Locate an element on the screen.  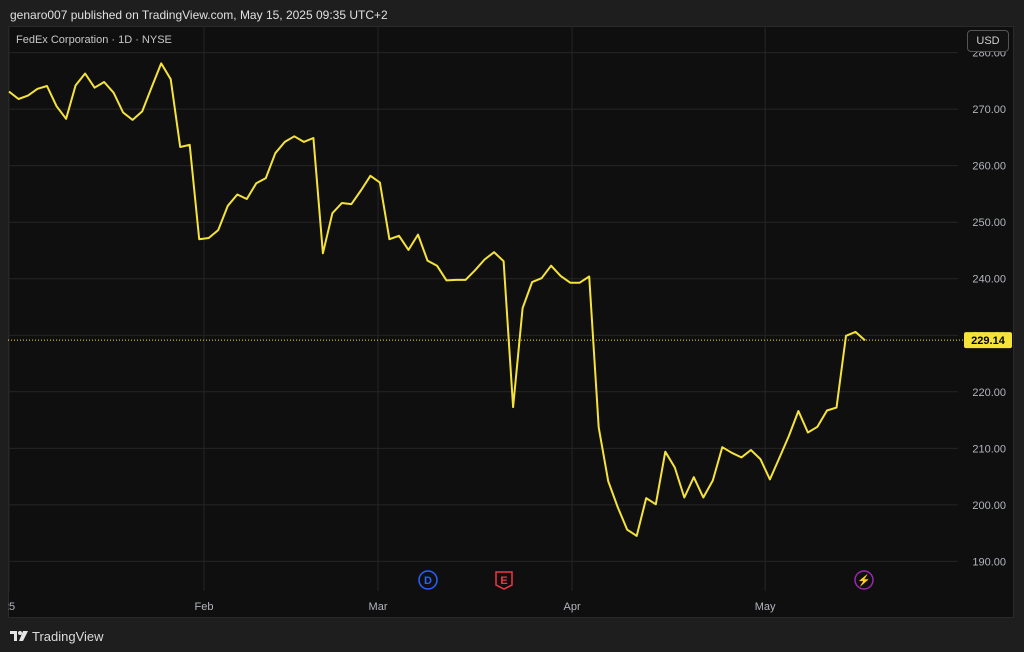
last-price-label: 229.14 is located at coordinates (988, 341).